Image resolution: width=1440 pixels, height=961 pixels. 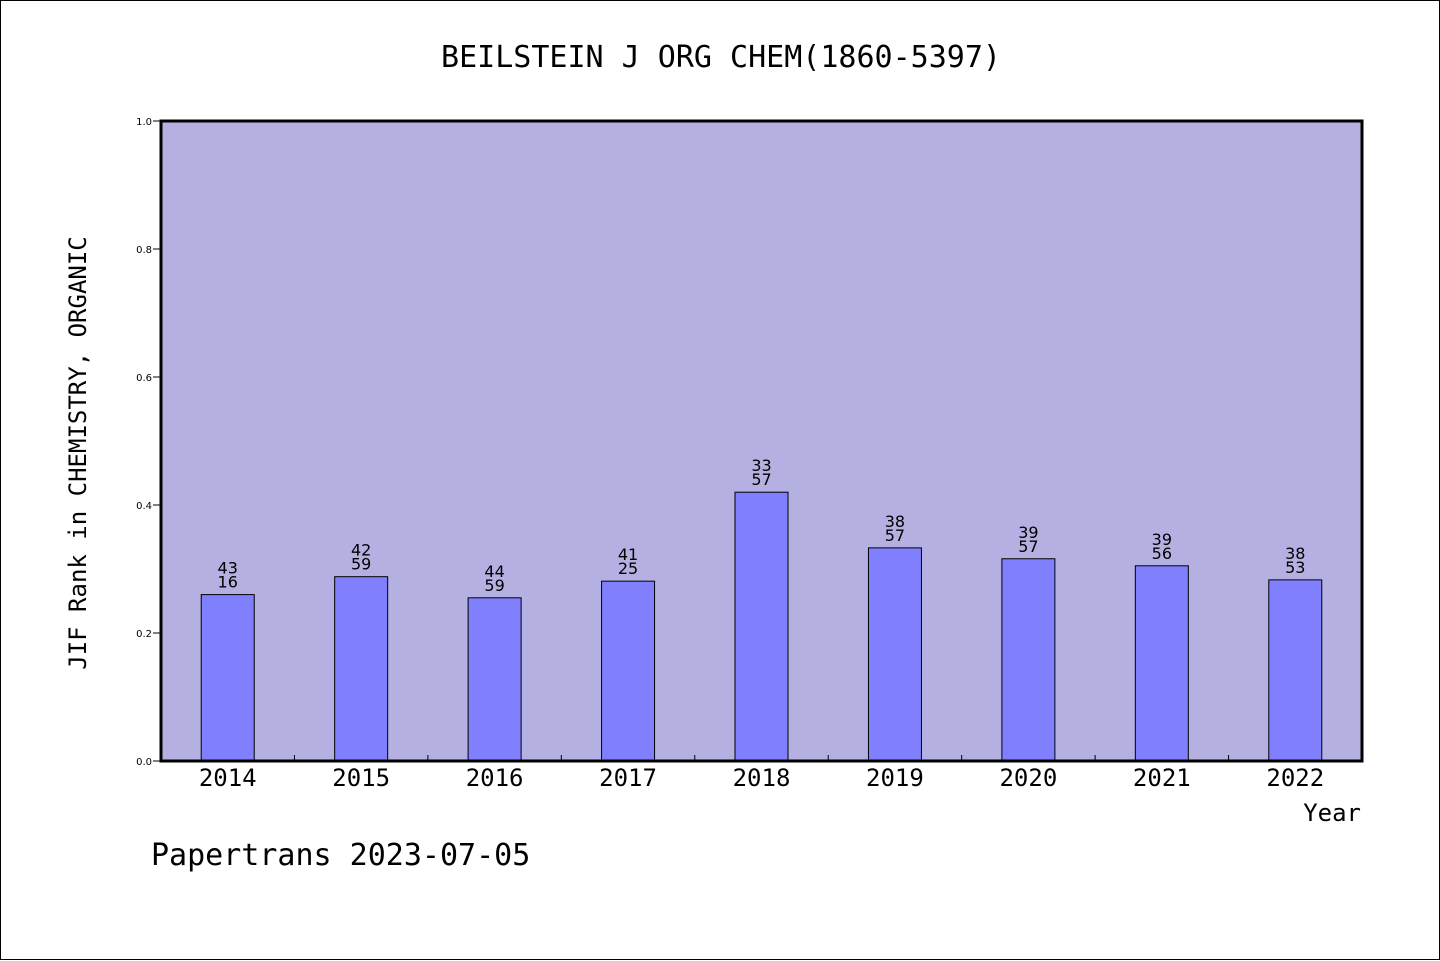 I want to click on chart-title: BEILSTEIN J ORG CHEM(1860-5397), so click(x=721, y=57).